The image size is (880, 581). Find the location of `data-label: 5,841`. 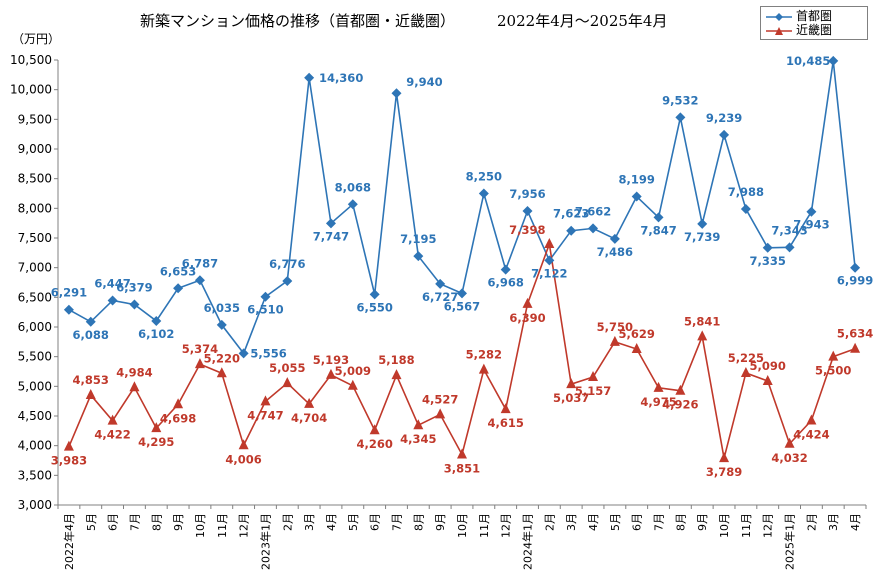

data-label: 5,841 is located at coordinates (702, 321).